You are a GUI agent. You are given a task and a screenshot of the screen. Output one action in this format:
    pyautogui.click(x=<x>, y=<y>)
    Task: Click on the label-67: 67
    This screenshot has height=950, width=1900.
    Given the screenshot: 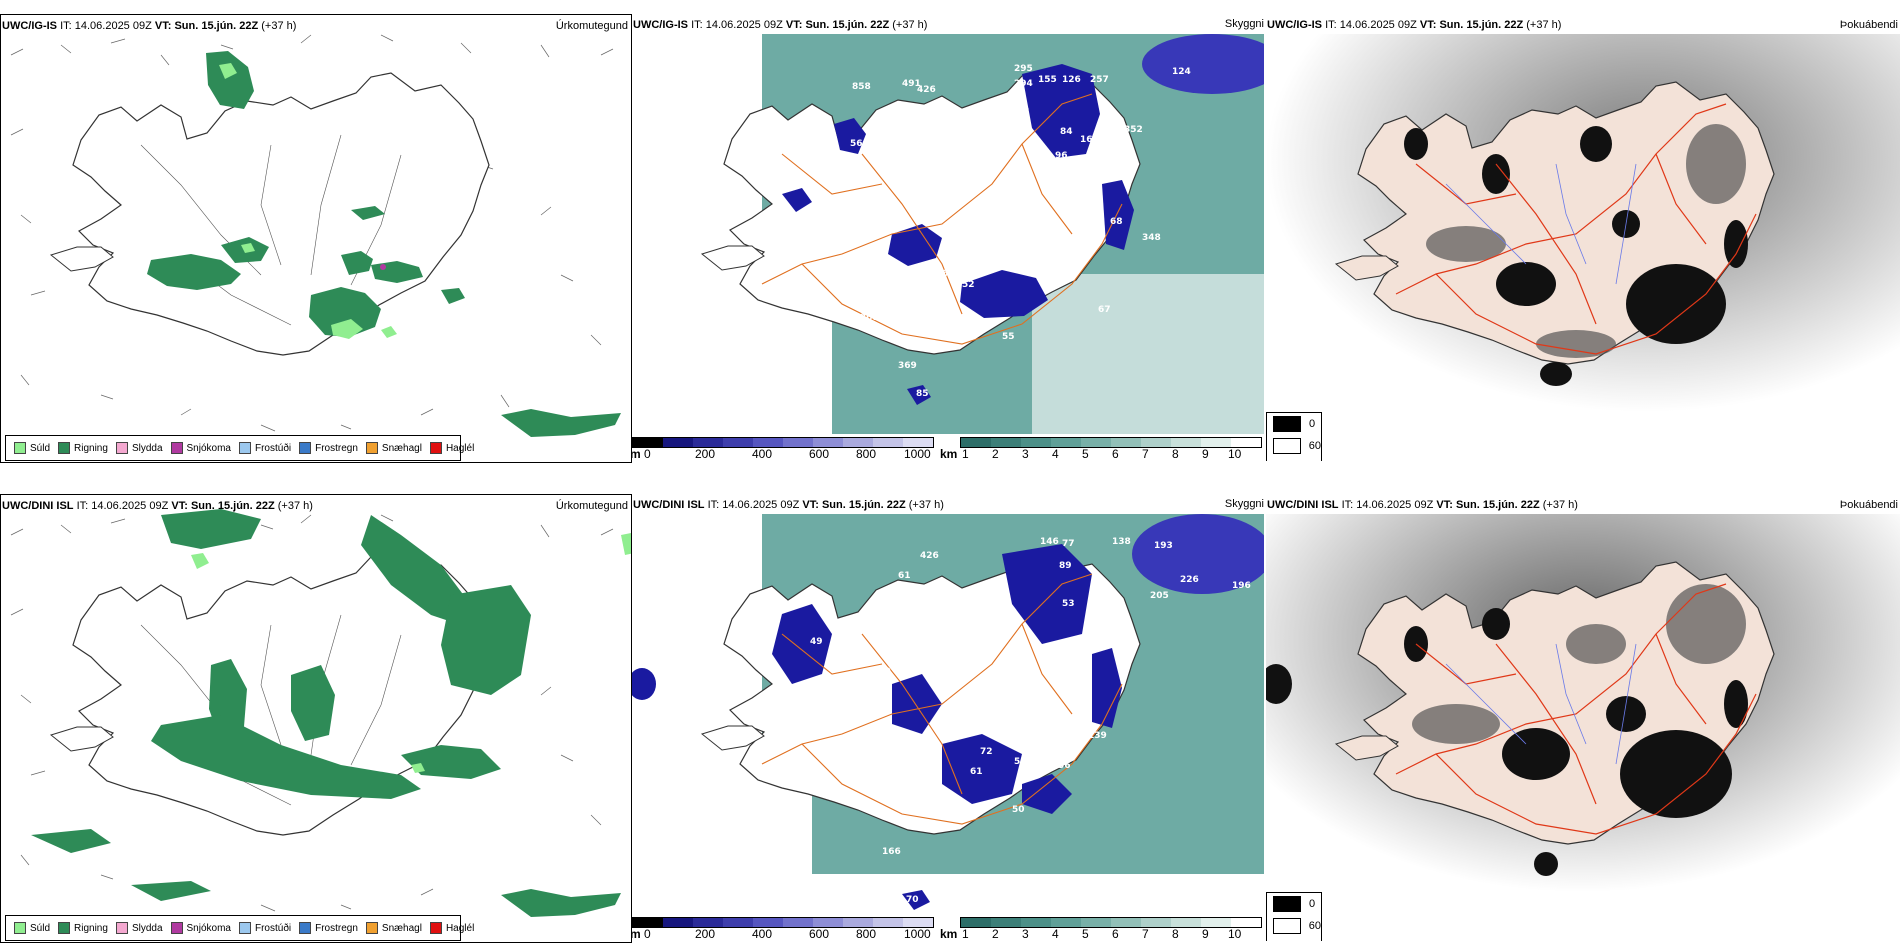 What is the action you would take?
    pyautogui.click(x=1104, y=310)
    